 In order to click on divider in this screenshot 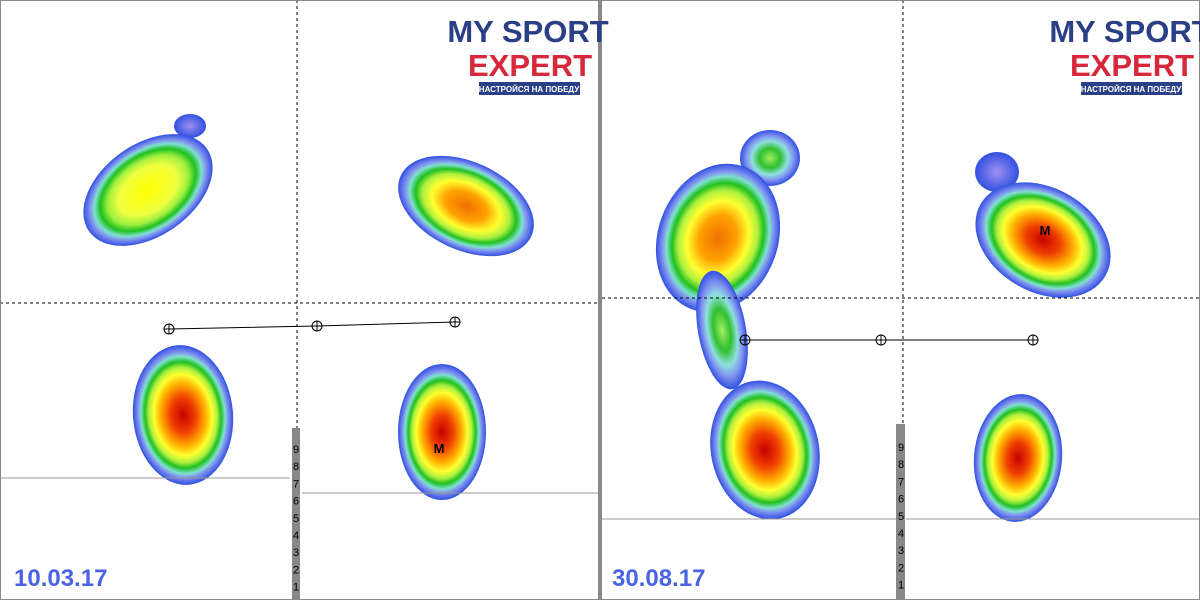, I will do `click(600, 300)`.